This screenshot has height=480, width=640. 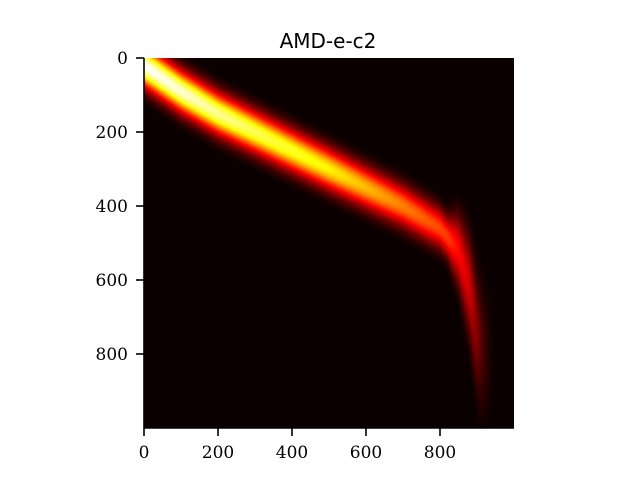 I want to click on y-tick-label: 600, so click(x=112, y=281).